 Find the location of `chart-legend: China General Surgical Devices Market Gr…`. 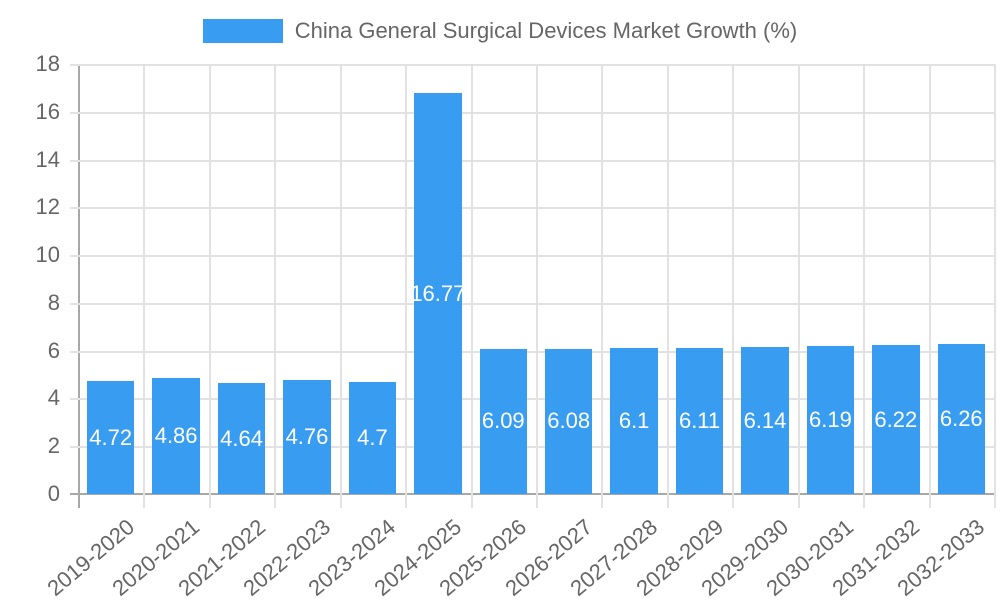

chart-legend: China General Surgical Devices Market Gr… is located at coordinates (500, 31).